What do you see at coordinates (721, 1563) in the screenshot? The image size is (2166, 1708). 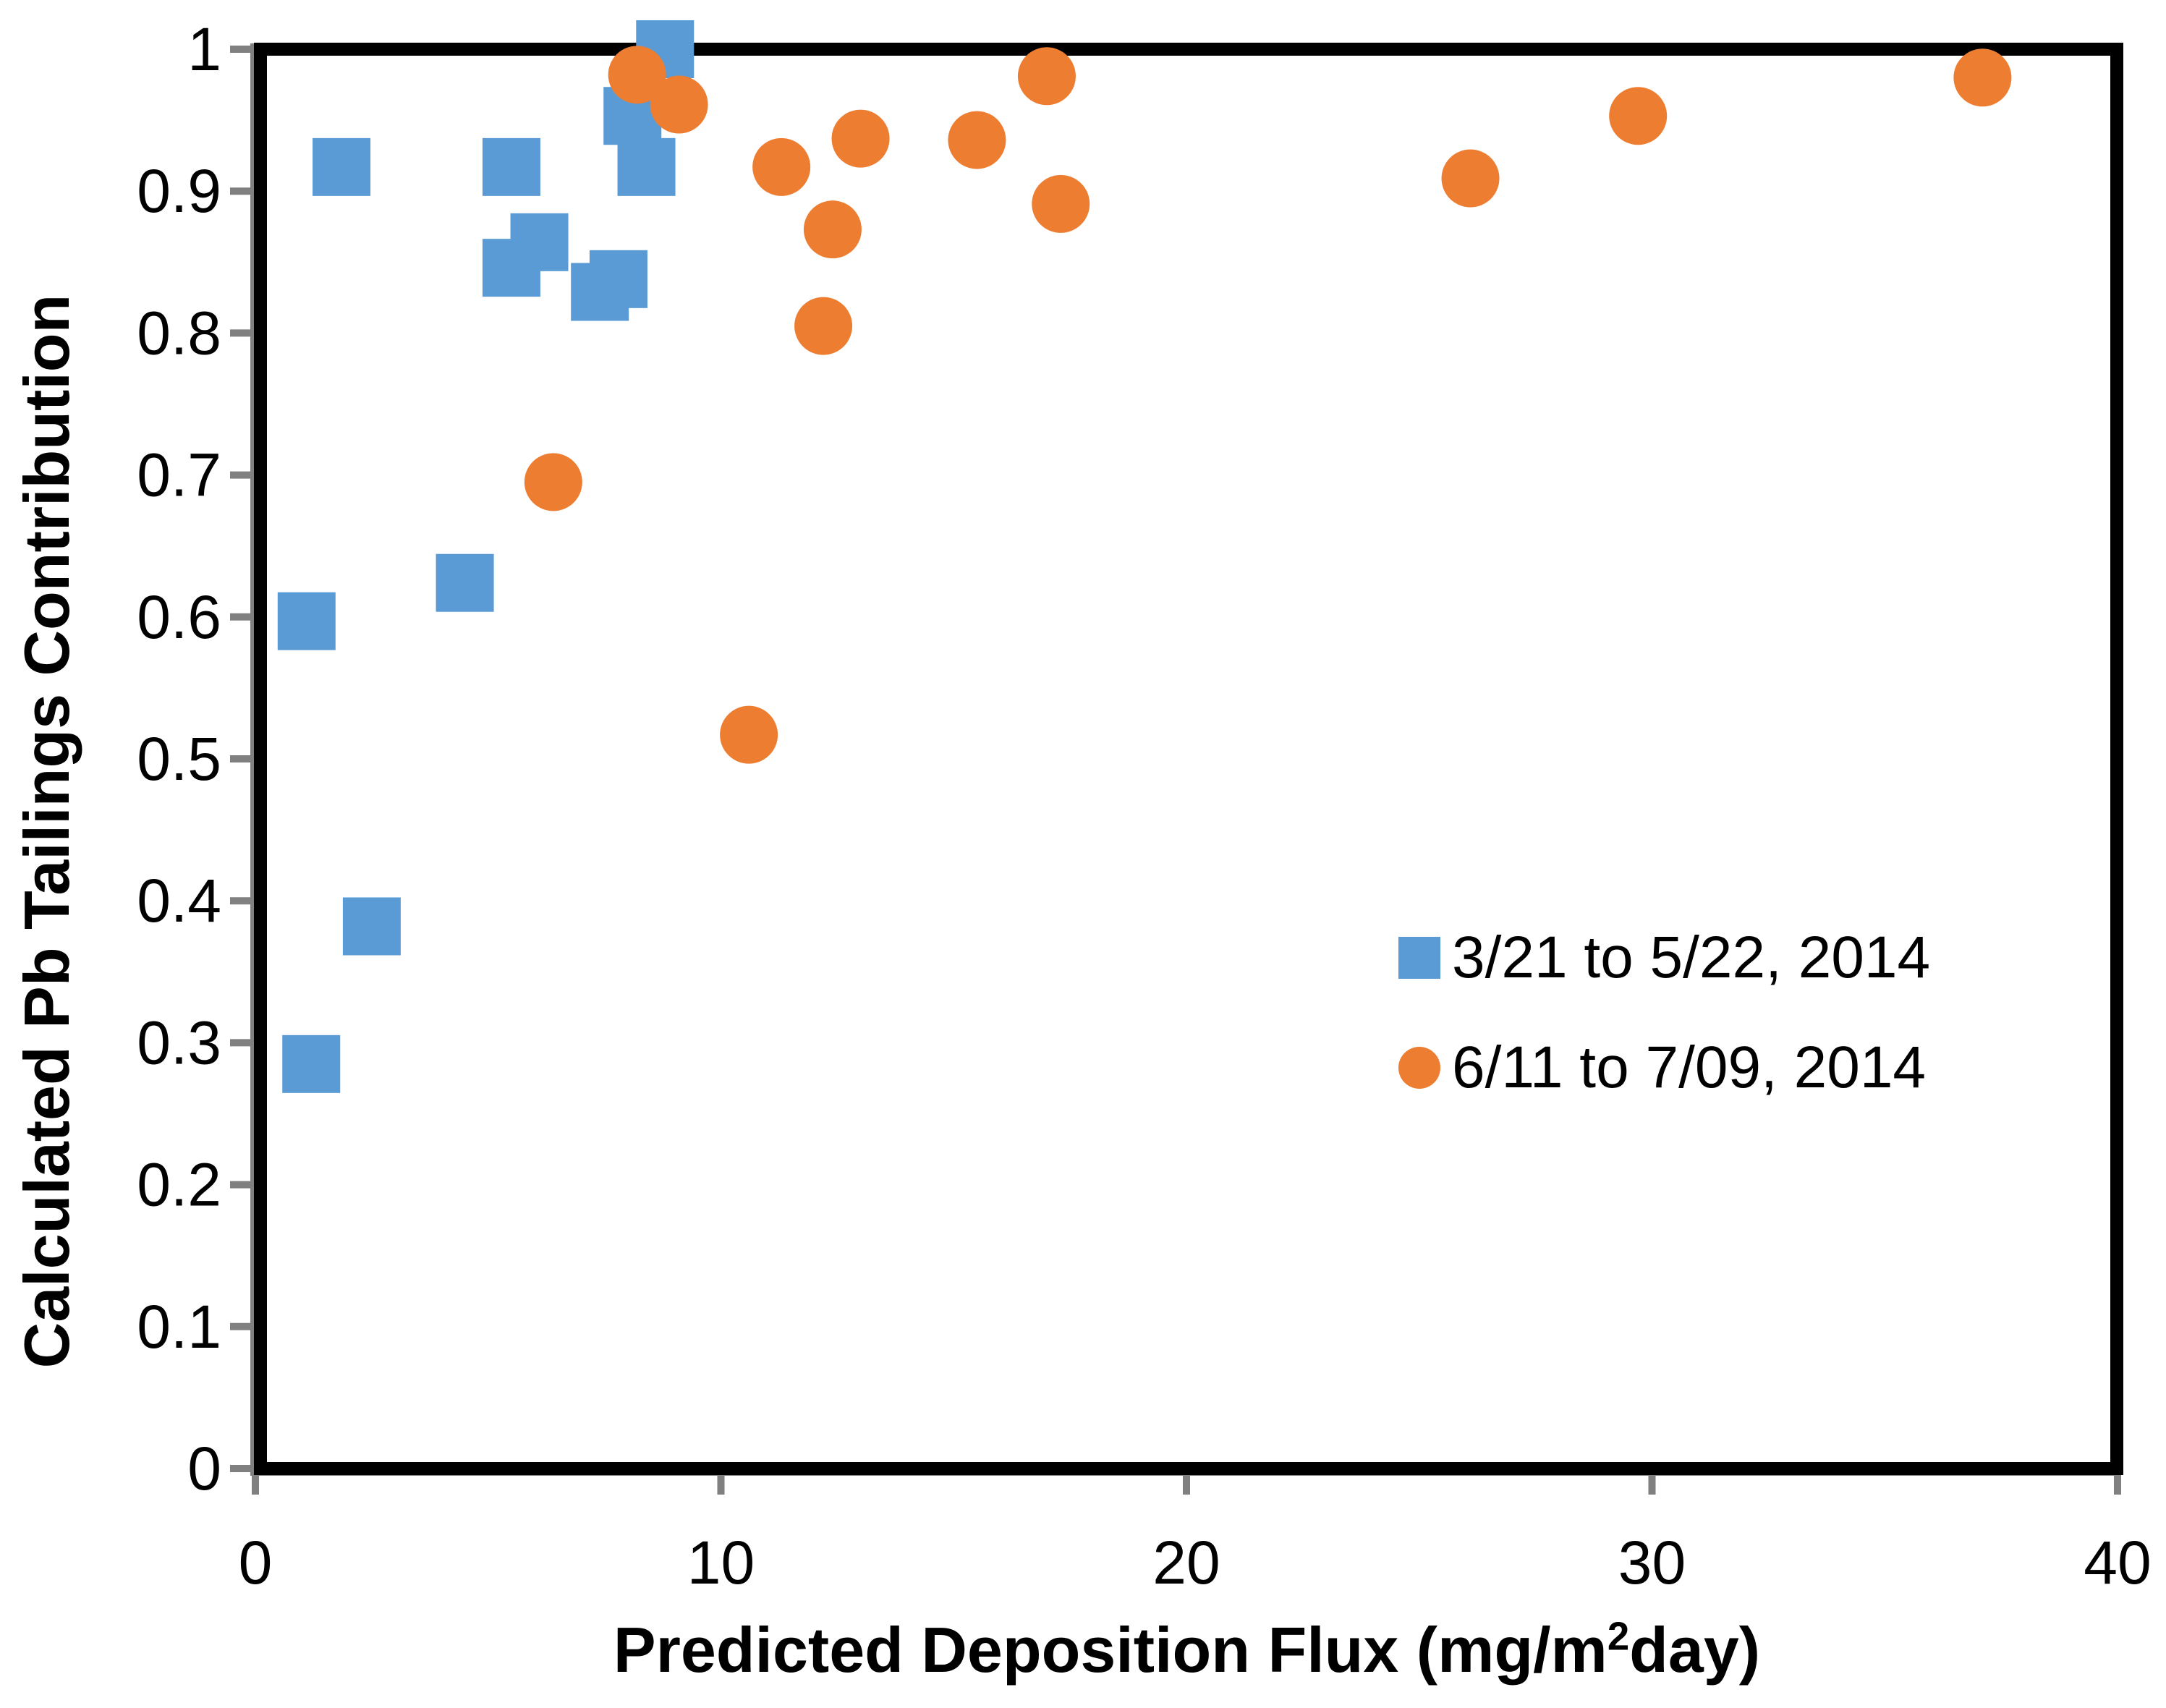 I see `x-tick-label: 10` at bounding box center [721, 1563].